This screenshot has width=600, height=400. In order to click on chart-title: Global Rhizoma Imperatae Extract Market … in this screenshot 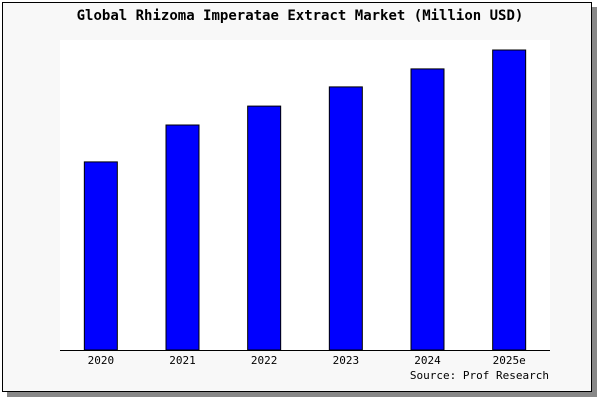, I will do `click(300, 16)`.